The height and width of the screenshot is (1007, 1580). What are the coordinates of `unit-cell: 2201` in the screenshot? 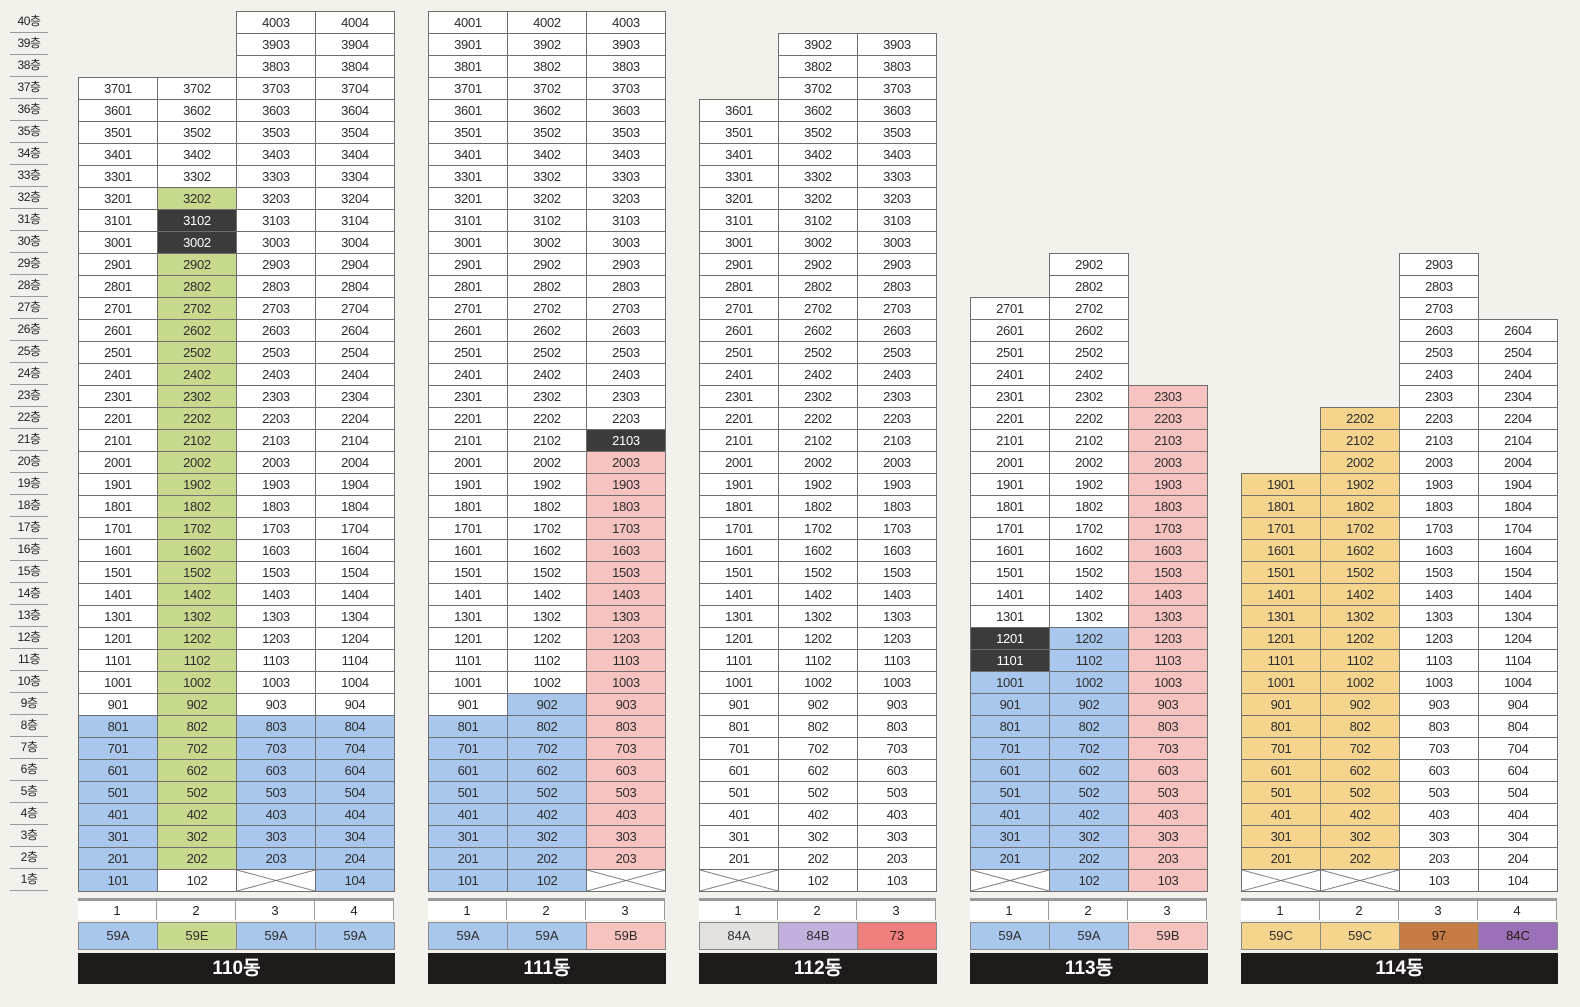 It's located at (739, 418).